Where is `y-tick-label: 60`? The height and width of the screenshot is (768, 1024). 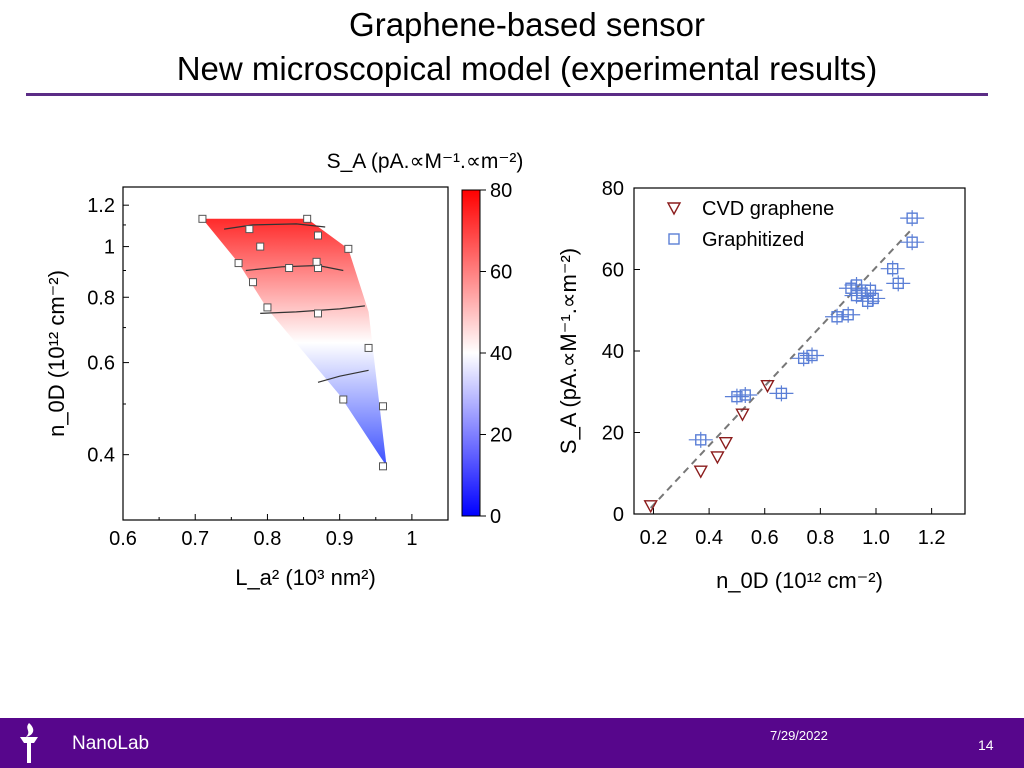 y-tick-label: 60 is located at coordinates (613, 271).